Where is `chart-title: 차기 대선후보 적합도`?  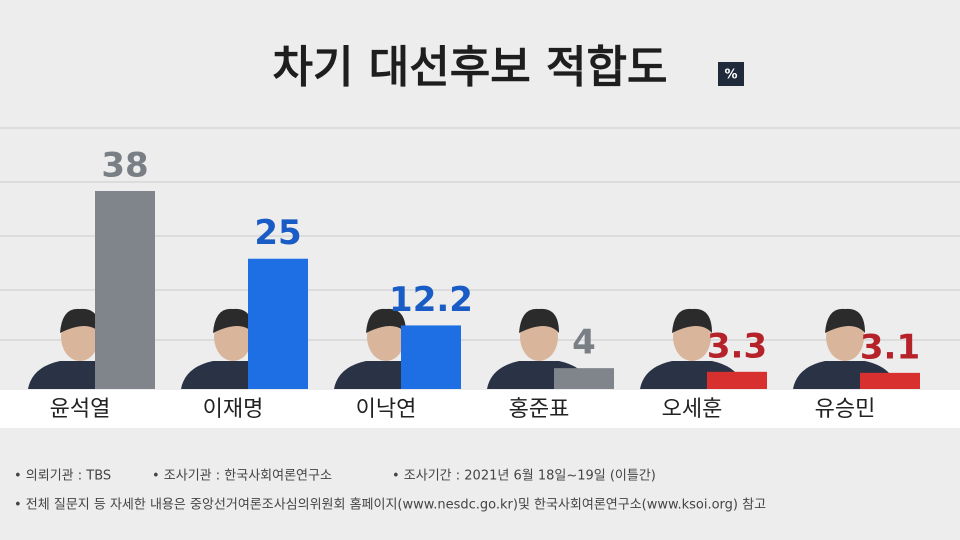
chart-title: 차기 대선후보 적합도 is located at coordinates (470, 67).